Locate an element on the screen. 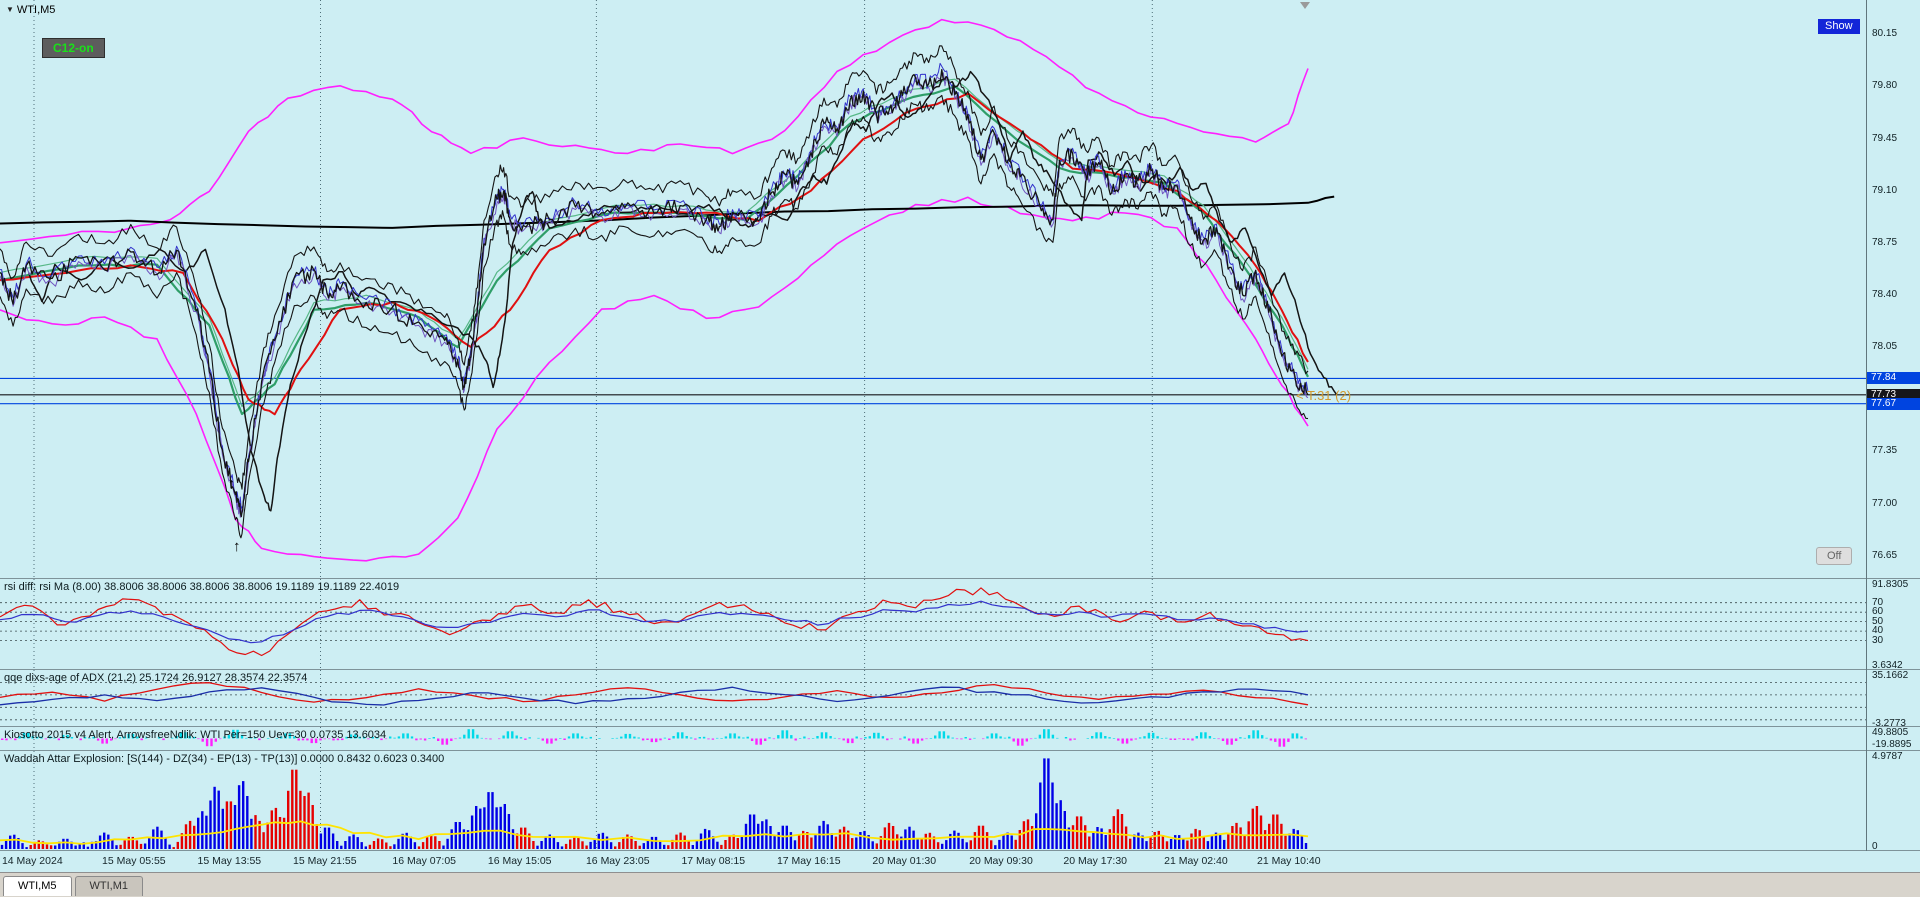 This screenshot has height=897, width=1920. axis-label: 35.1662 is located at coordinates (1890, 675).